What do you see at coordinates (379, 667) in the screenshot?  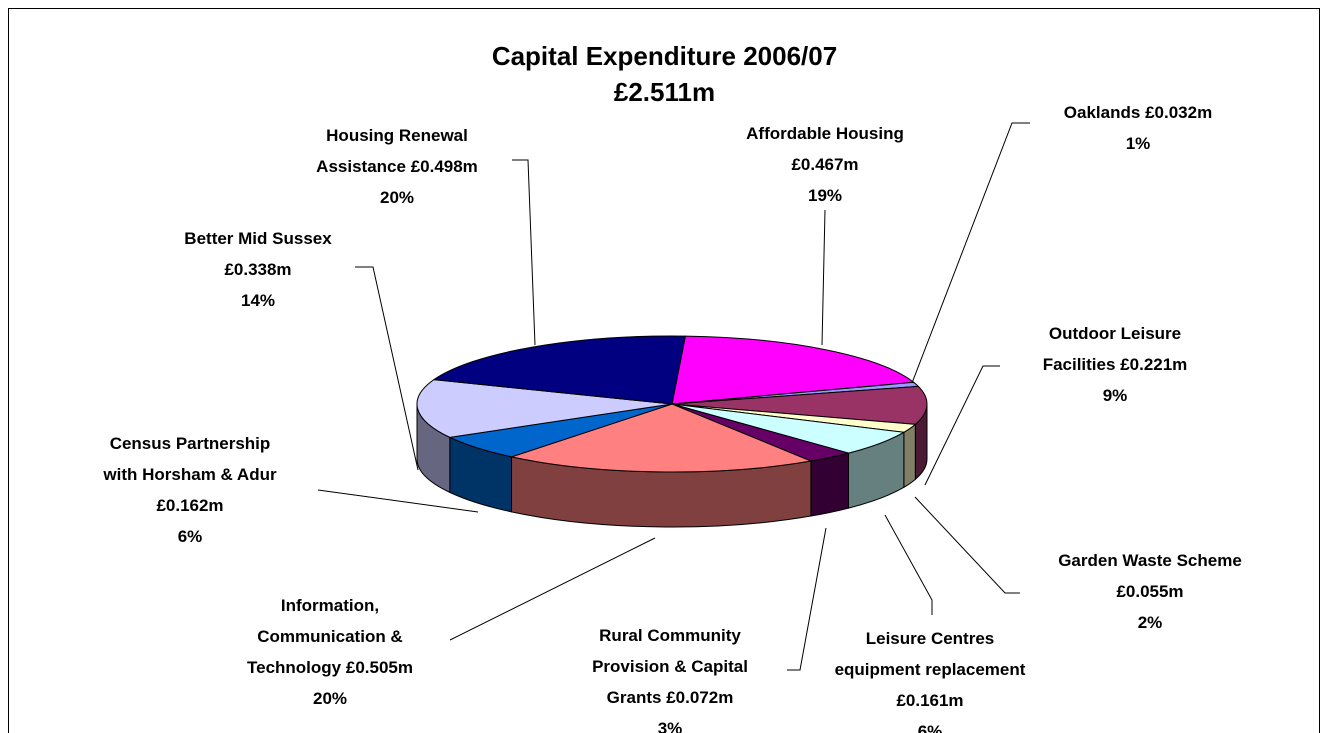 I see `amount-label: £0.505m` at bounding box center [379, 667].